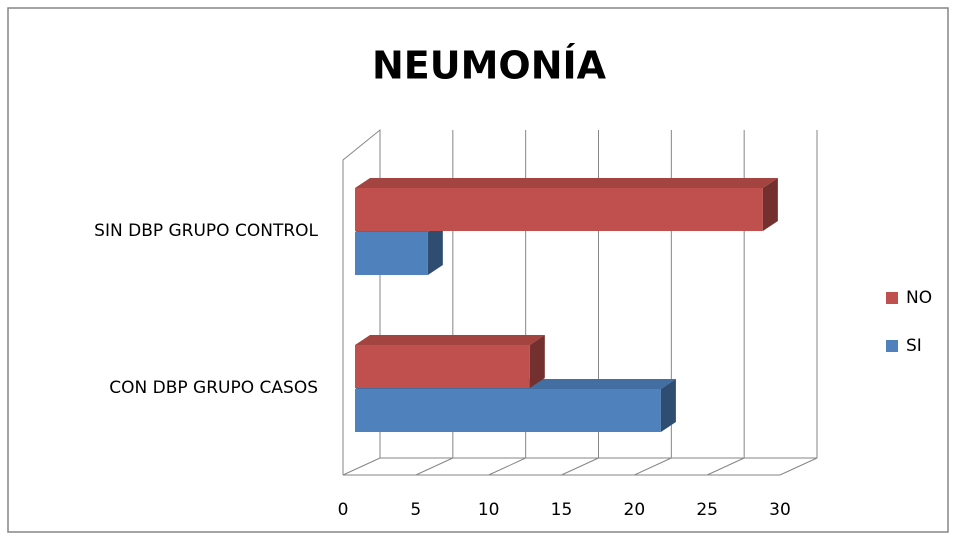 This screenshot has width=956, height=540. What do you see at coordinates (489, 510) in the screenshot?
I see `x-tick-label: 10` at bounding box center [489, 510].